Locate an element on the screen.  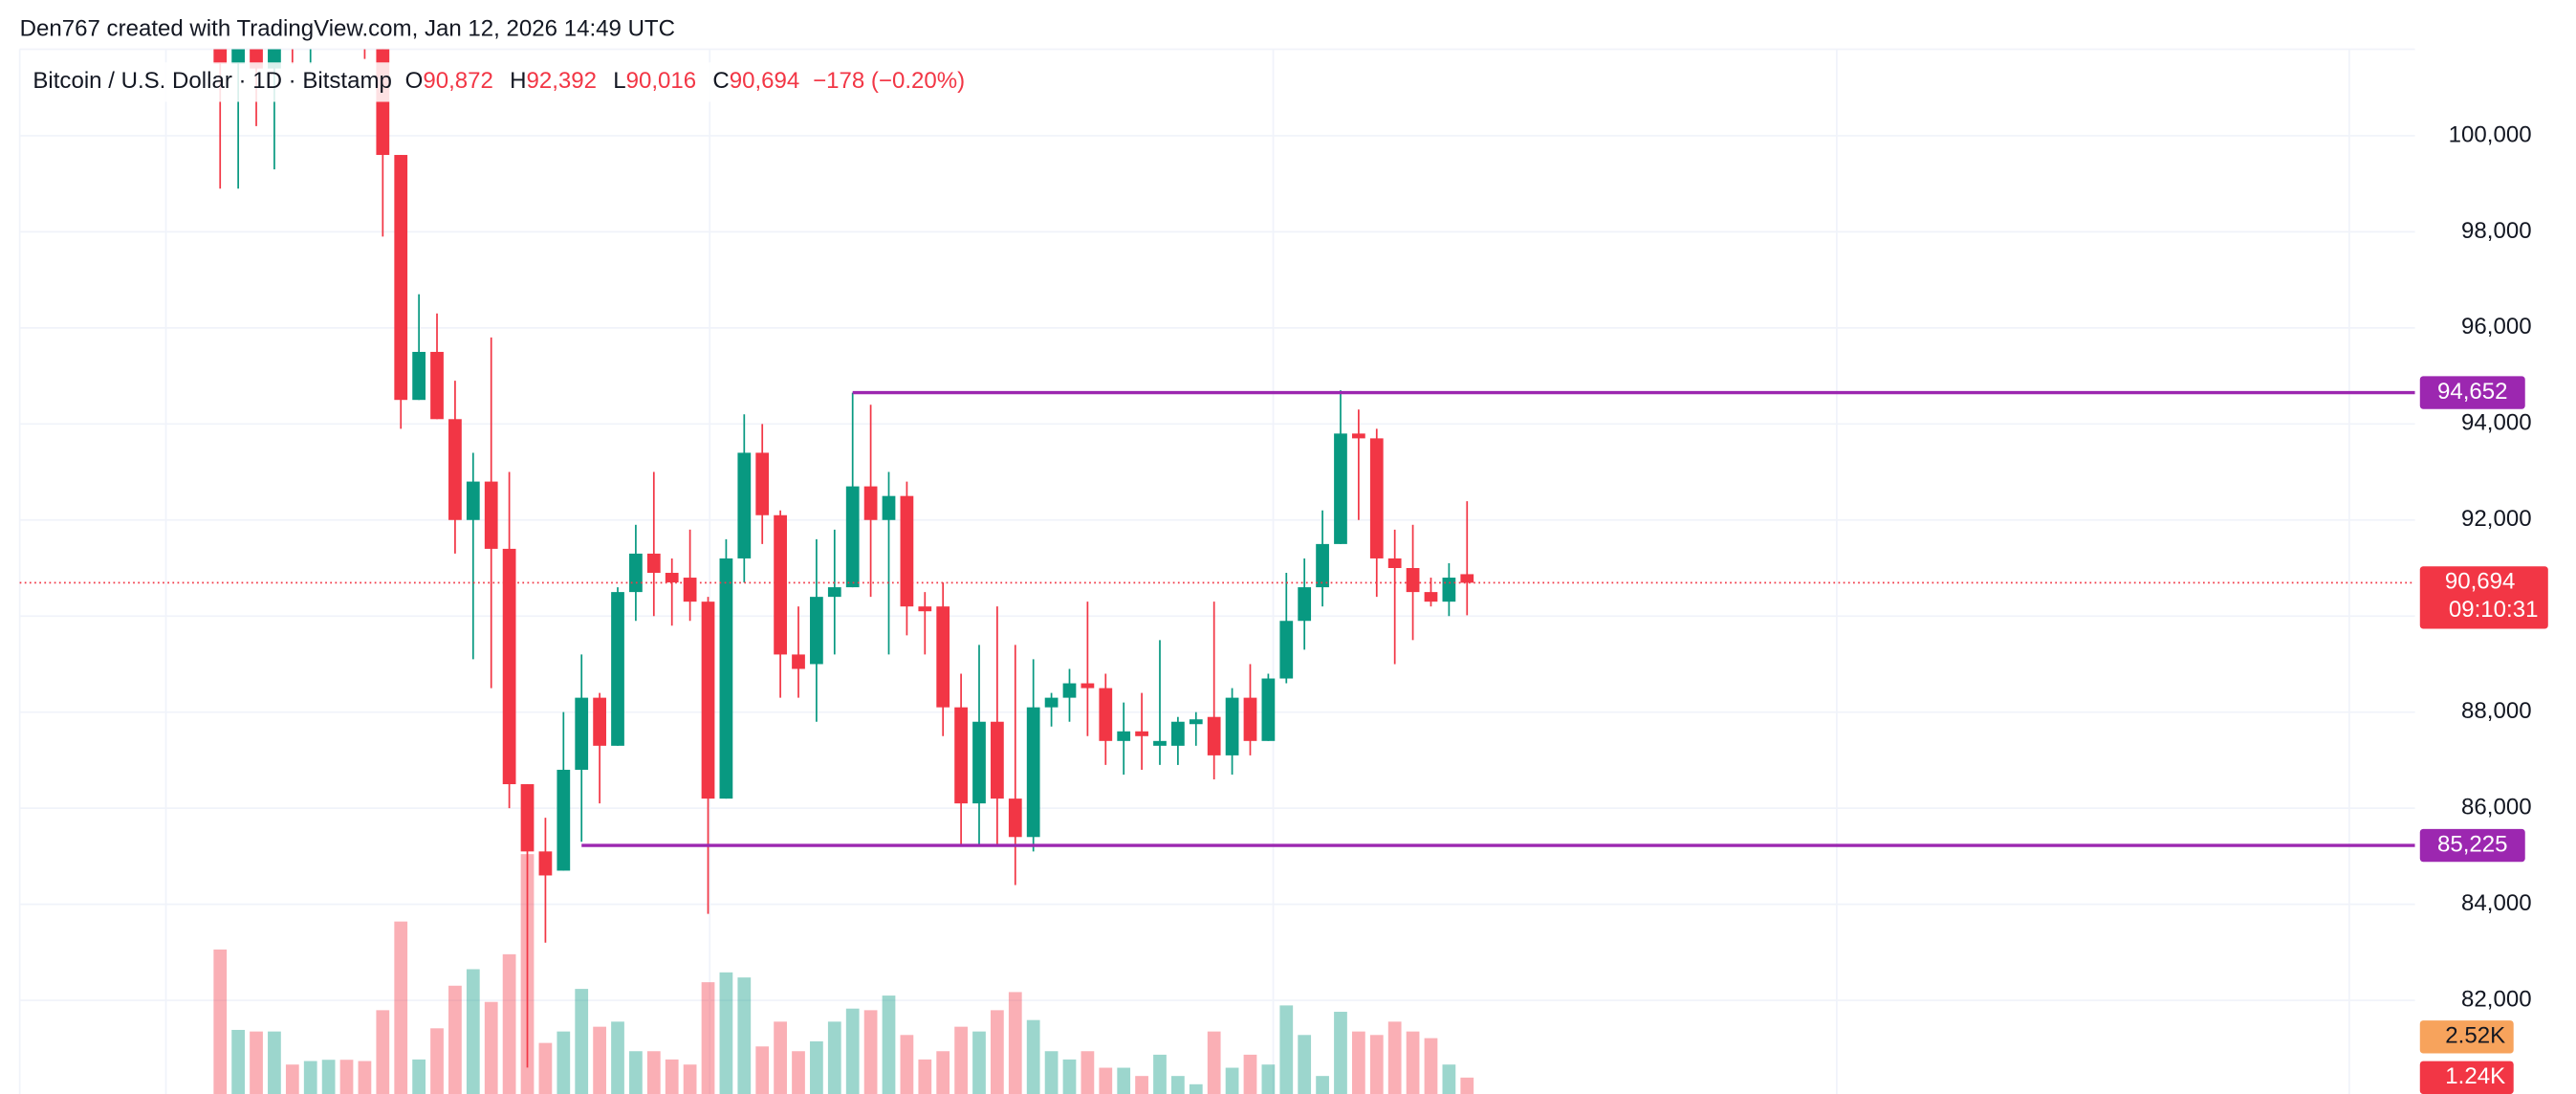
last-price-label: 90,694 is located at coordinates (2480, 582).